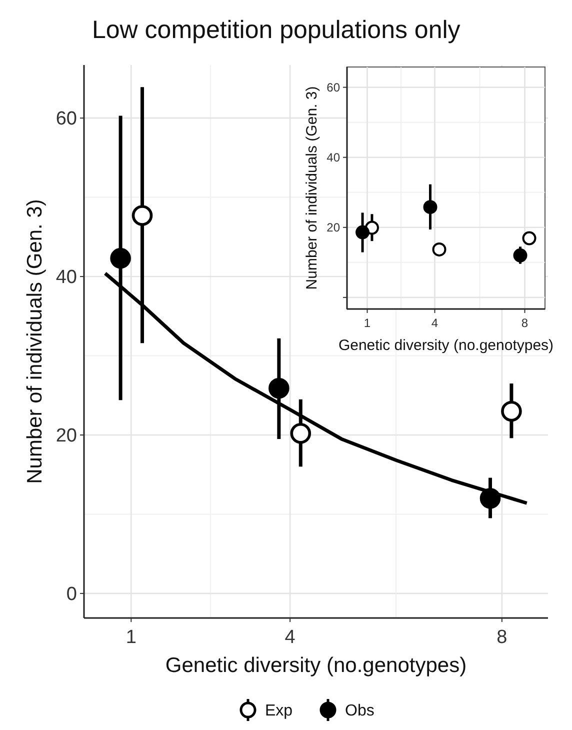  I want to click on legend-label: Exp, so click(279, 711).